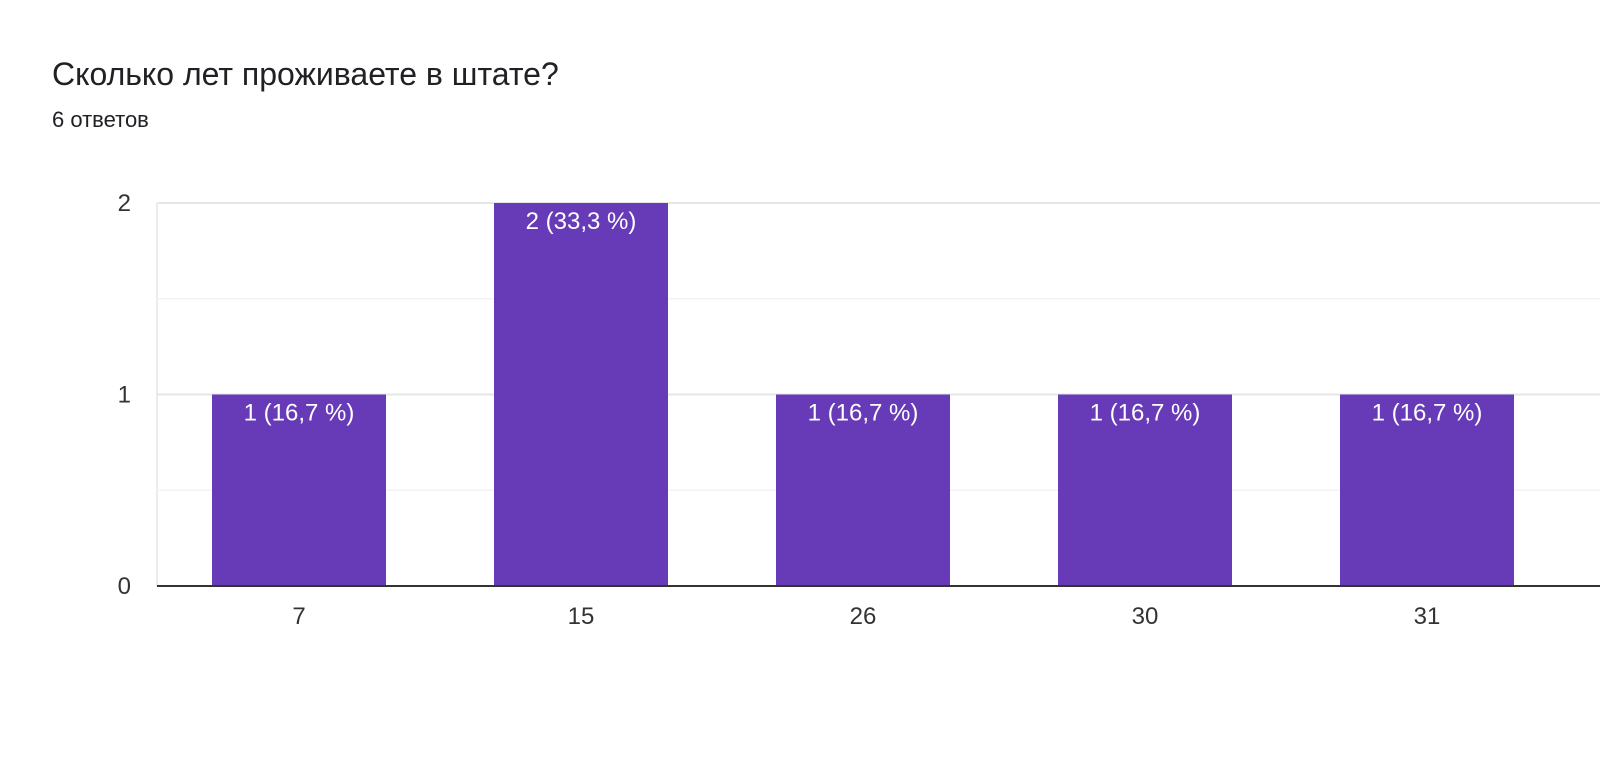 This screenshot has height=761, width=1600. What do you see at coordinates (100, 119) in the screenshot?
I see `response-count: 6 ответов` at bounding box center [100, 119].